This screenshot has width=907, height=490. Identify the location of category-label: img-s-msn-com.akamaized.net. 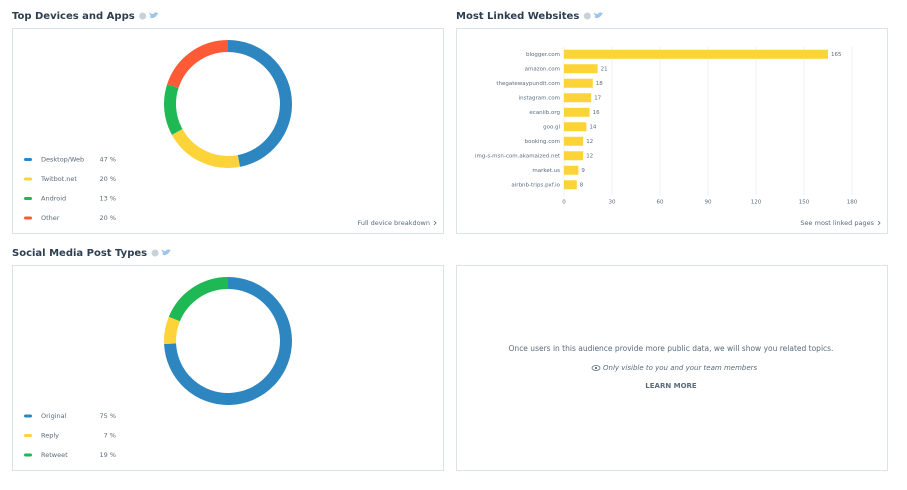
(518, 156).